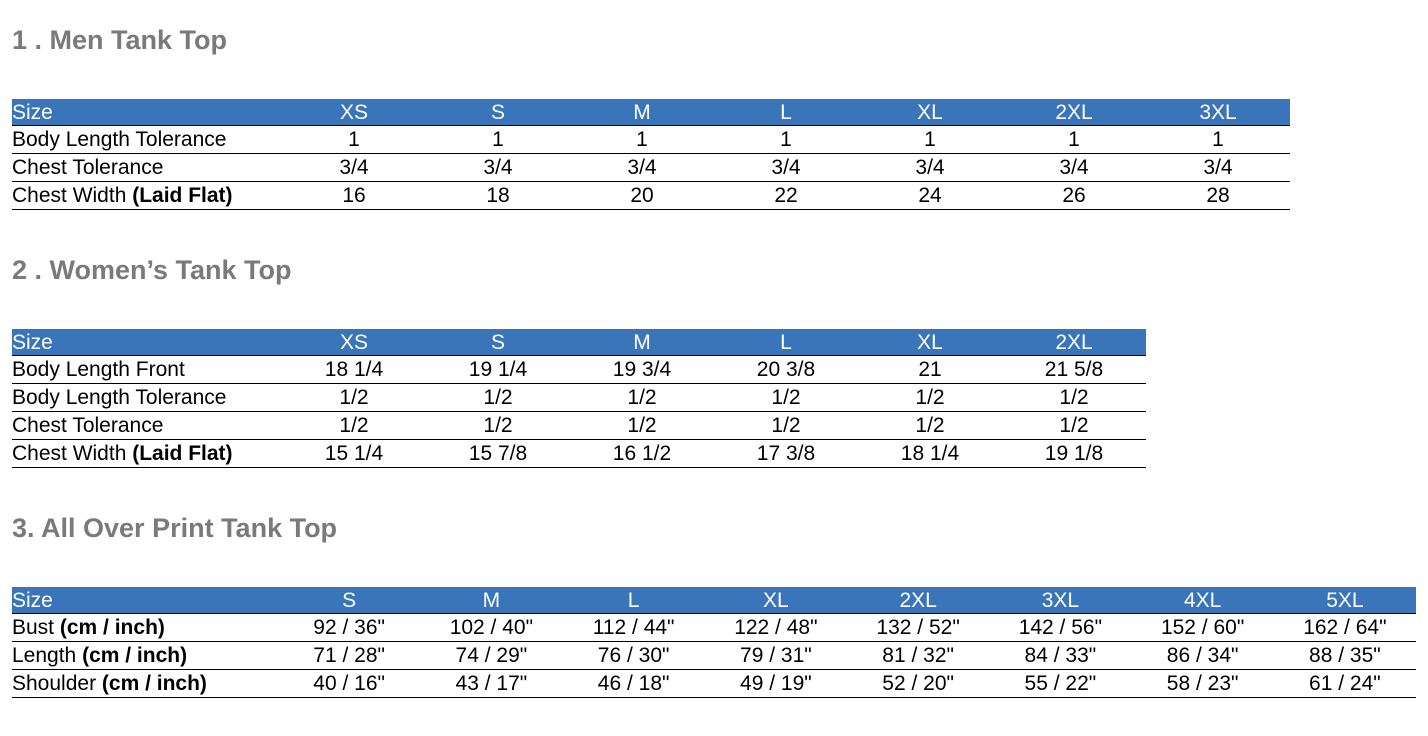  I want to click on table-cell: 52 / 20", so click(918, 683).